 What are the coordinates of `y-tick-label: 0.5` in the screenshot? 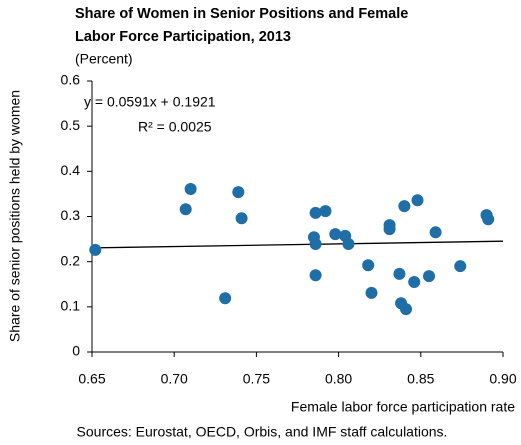 It's located at (71, 125).